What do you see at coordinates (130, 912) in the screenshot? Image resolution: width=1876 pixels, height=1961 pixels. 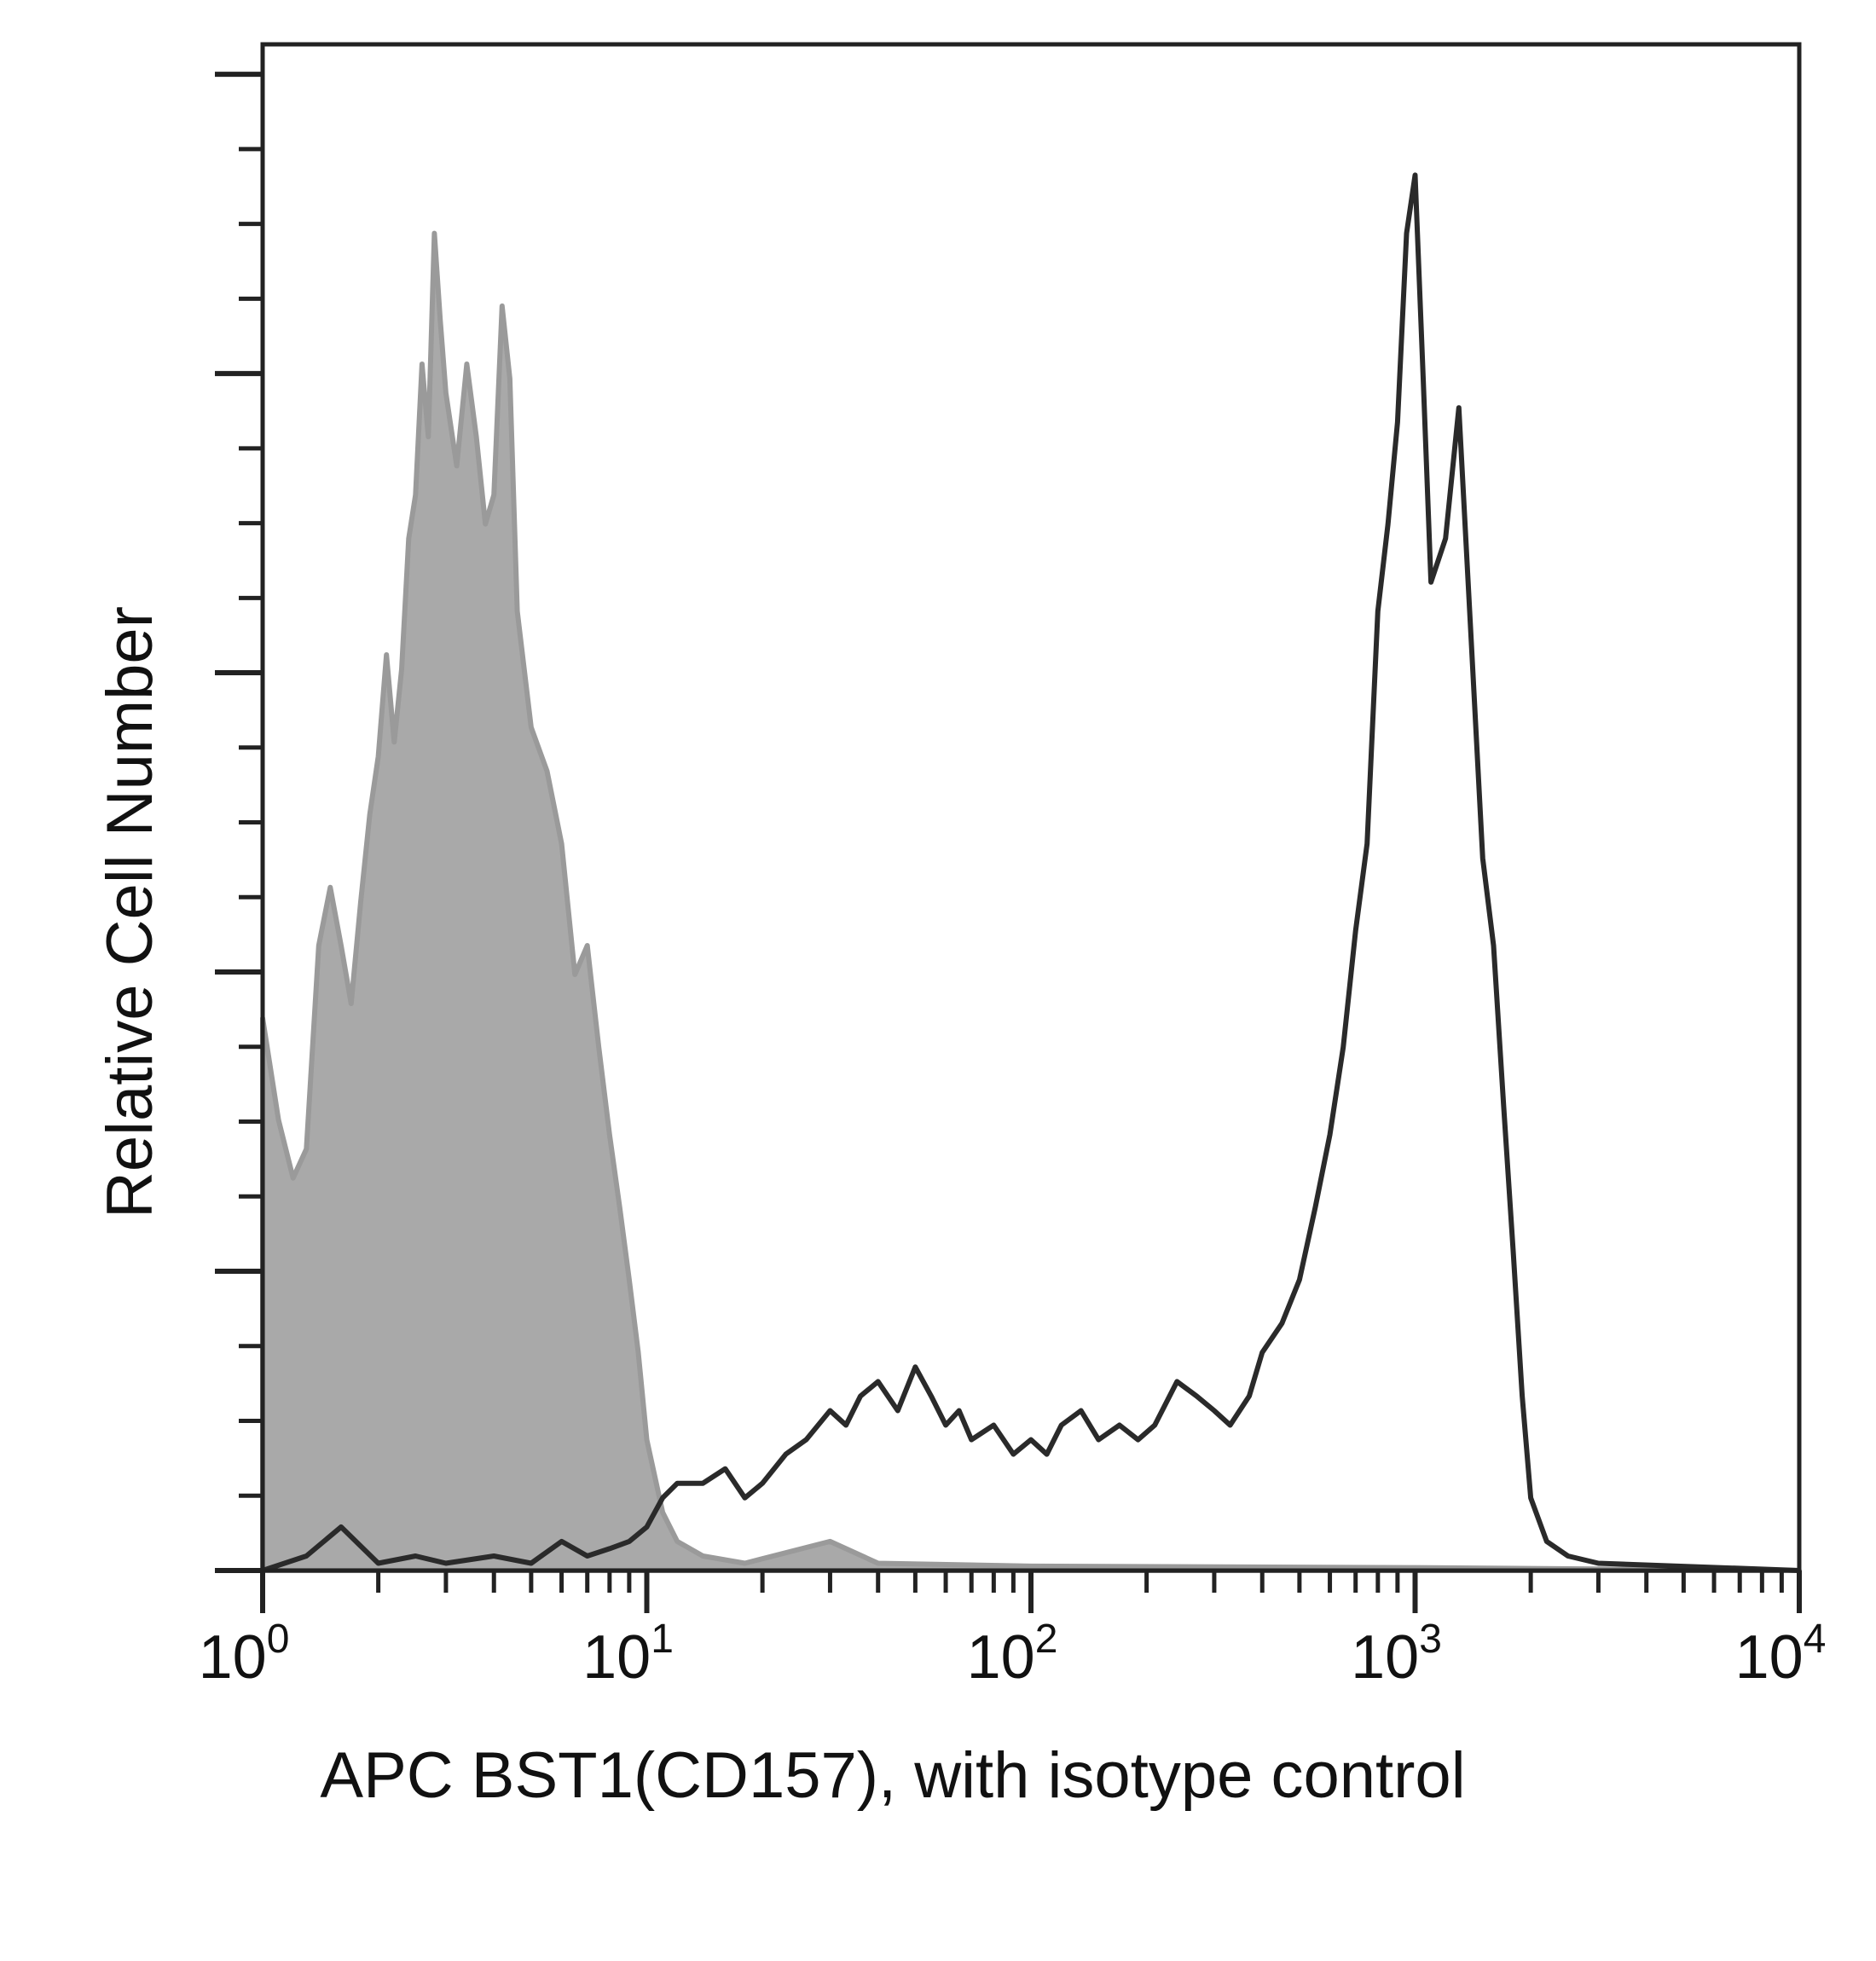 I see `y-axis-title: Relative Cell Number` at bounding box center [130, 912].